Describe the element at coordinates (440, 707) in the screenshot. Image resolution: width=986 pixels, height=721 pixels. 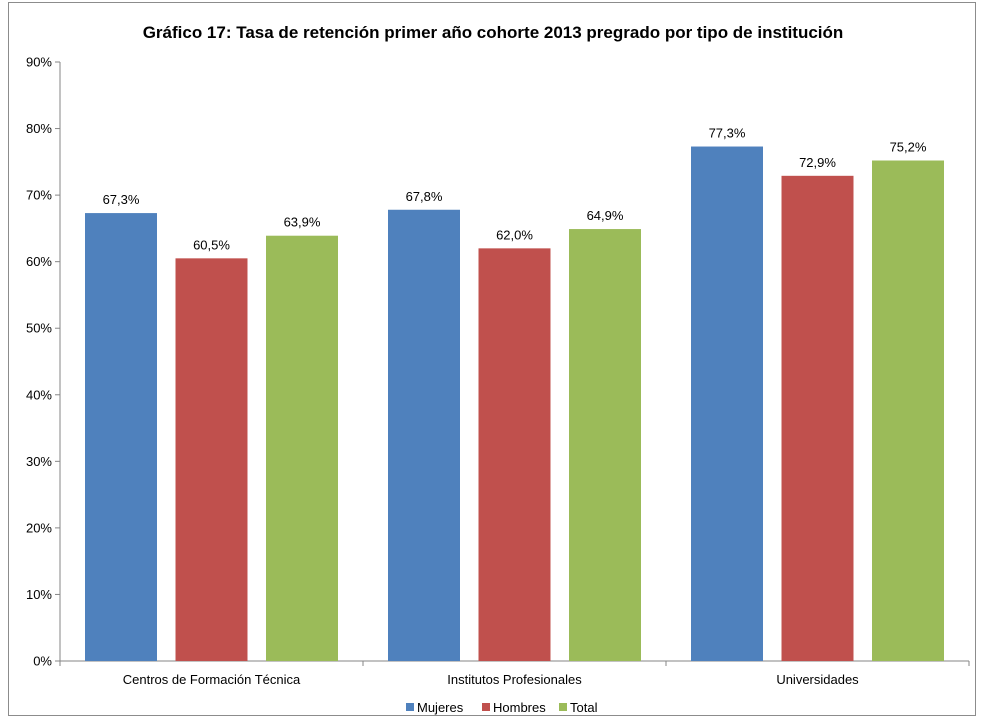
I see `legend-label-mujeres: Mujeres` at that location.